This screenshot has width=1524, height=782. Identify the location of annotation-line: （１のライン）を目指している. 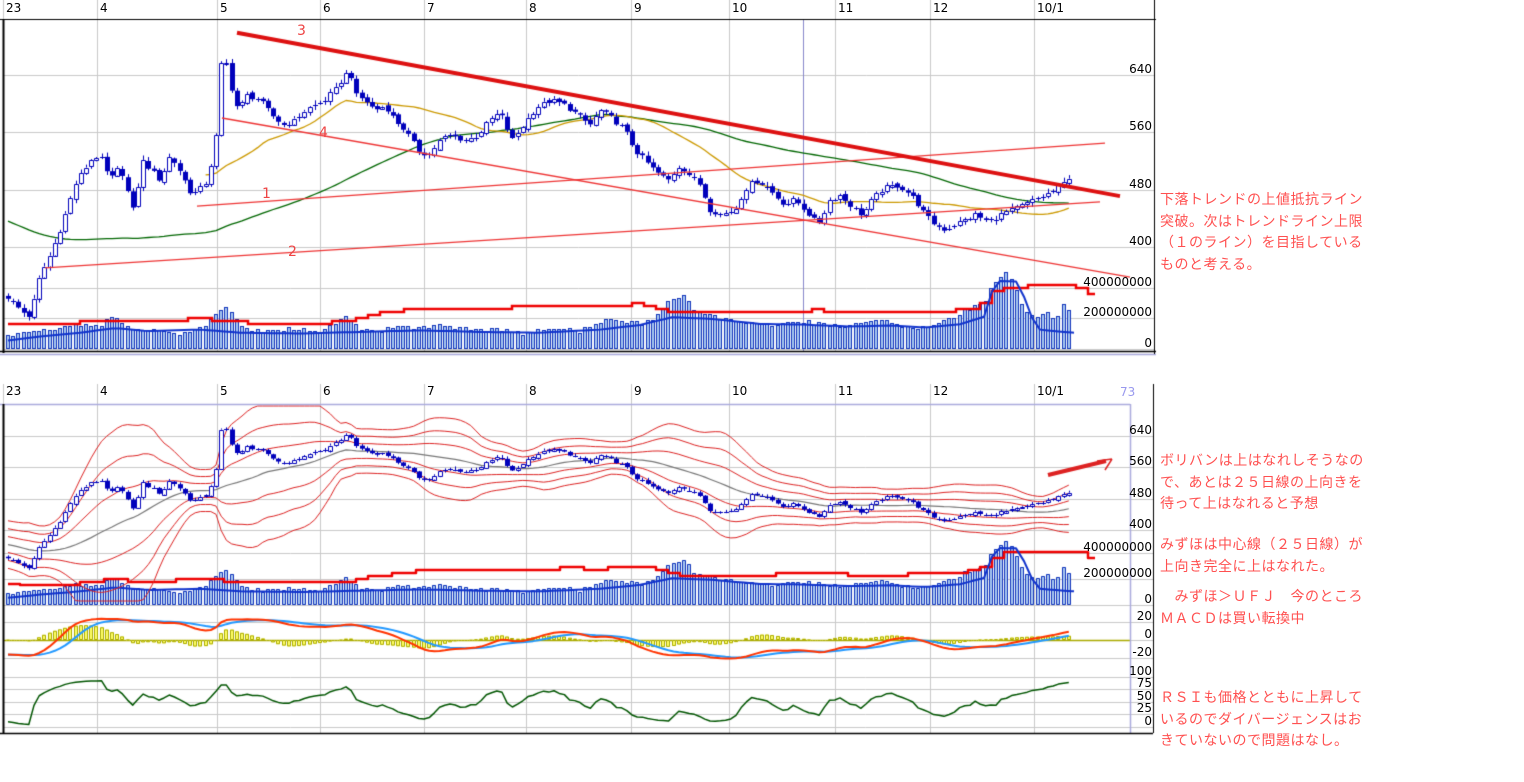
(1261, 243).